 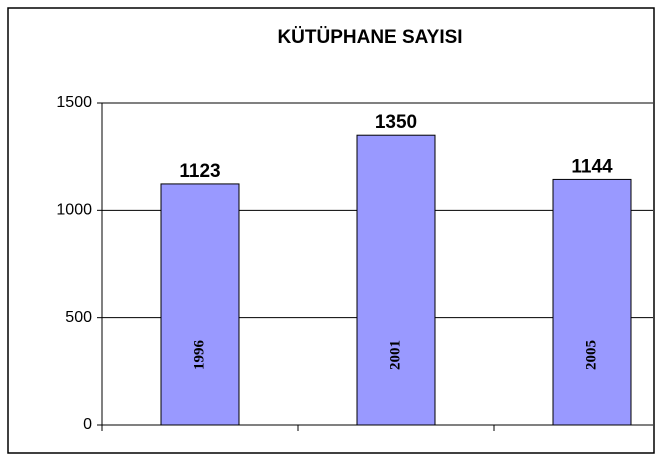 I want to click on y-tick-label: 1000, so click(x=74, y=210).